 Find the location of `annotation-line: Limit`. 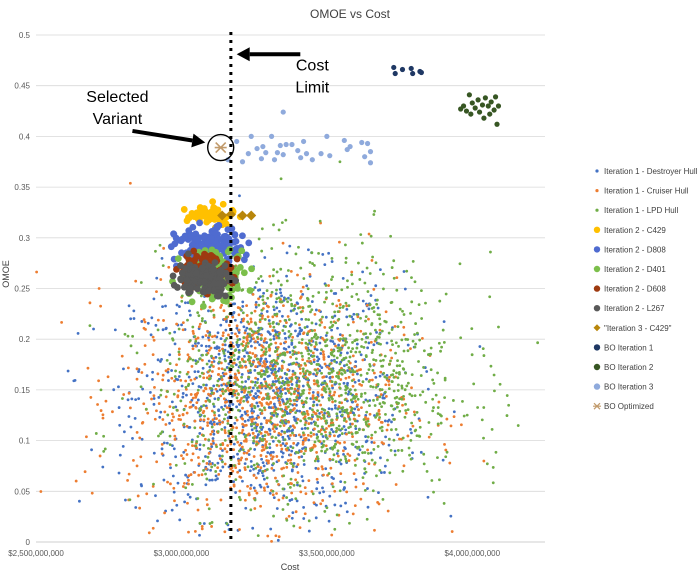

annotation-line: Limit is located at coordinates (312, 87).